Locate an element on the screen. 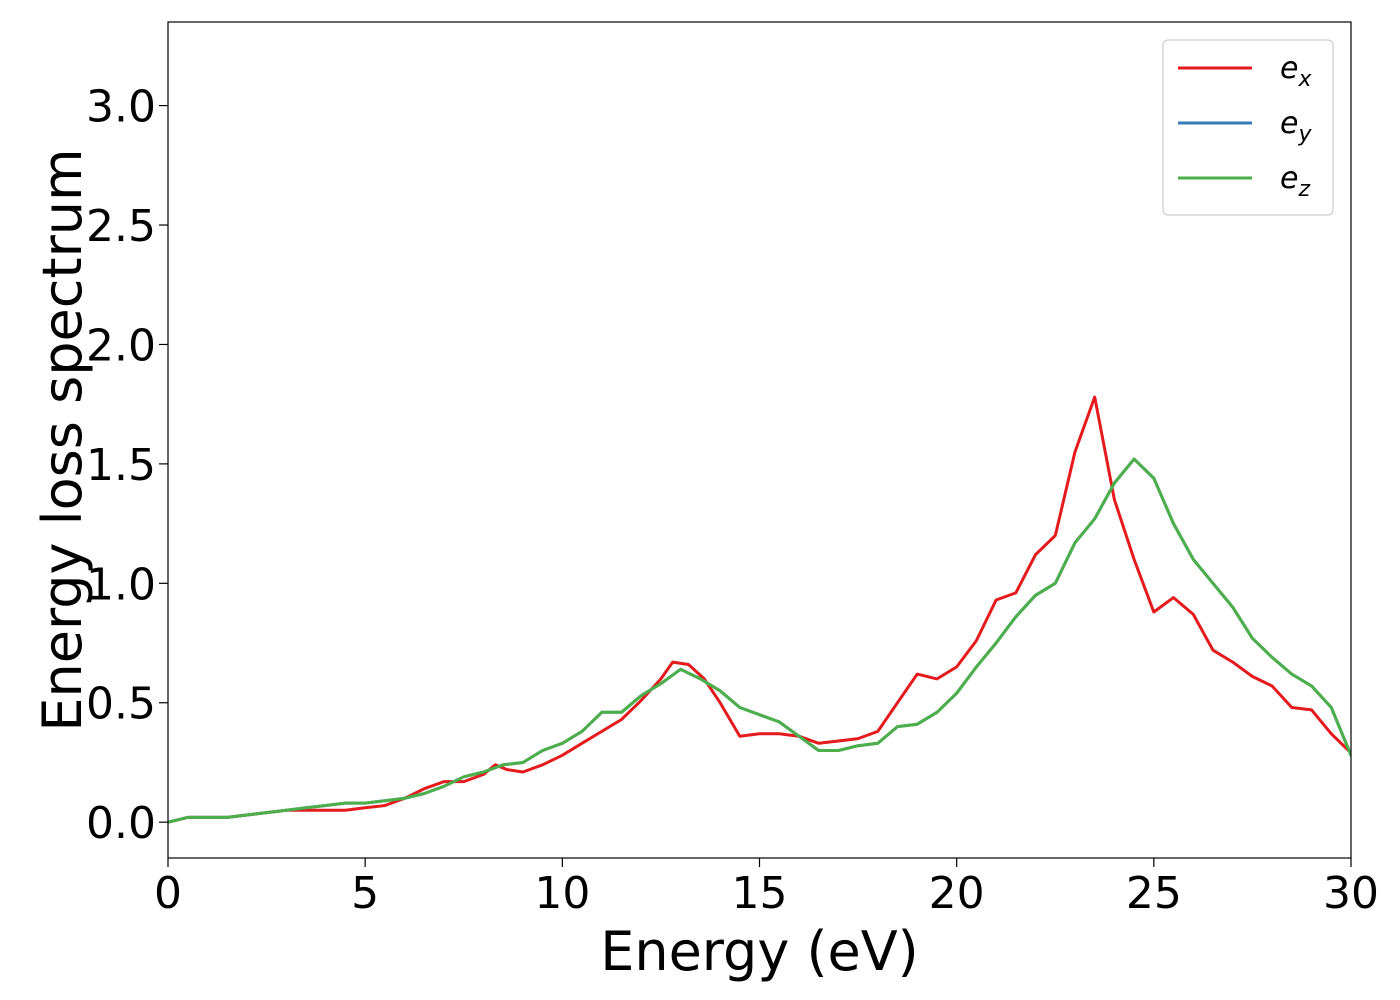  y-tick-label: 2.5 is located at coordinates (121, 226).